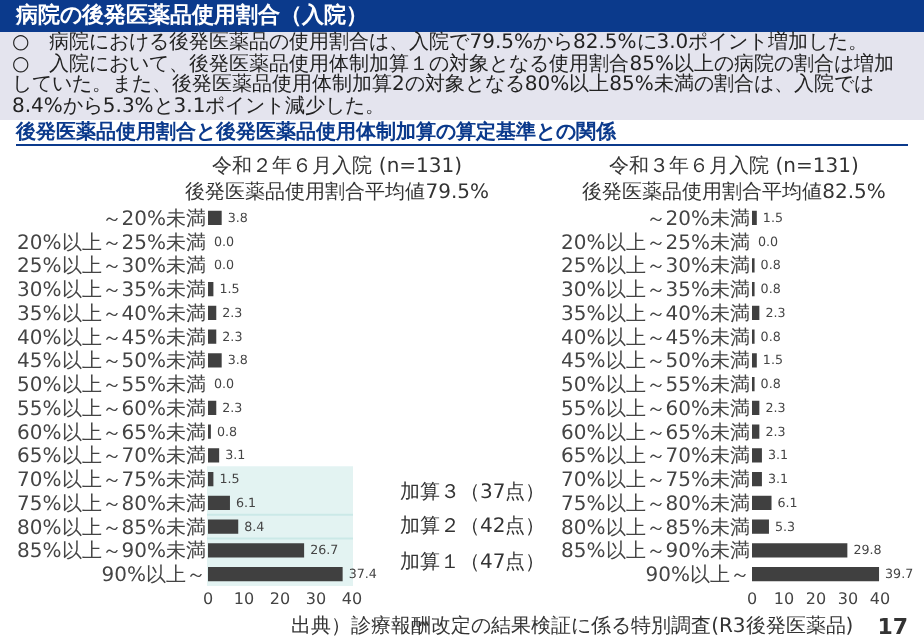 The image size is (924, 640). I want to click on source-note: 出典）診療報酬改定の結果検証に係る特別調査(R3後発医薬品), so click(572, 626).